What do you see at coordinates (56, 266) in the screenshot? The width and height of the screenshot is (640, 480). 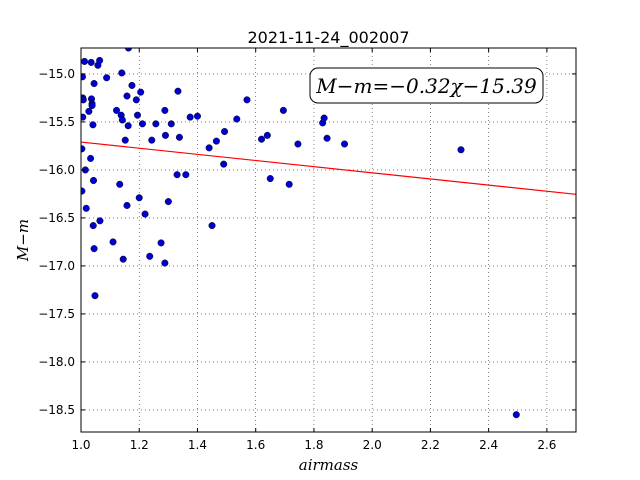 I see `y-tick-label: −17.0` at bounding box center [56, 266].